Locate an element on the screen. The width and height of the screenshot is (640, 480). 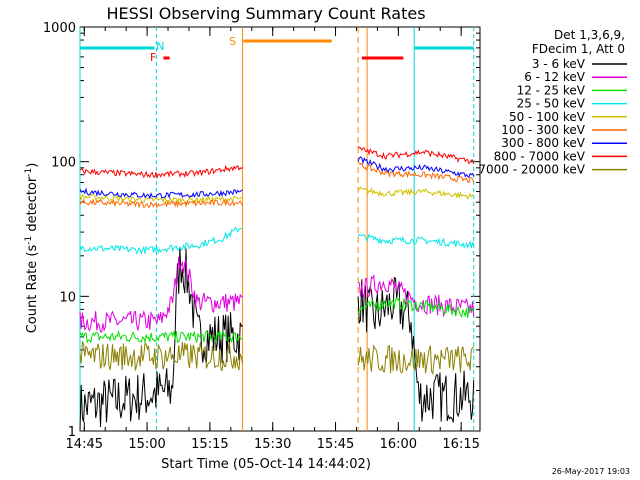
series-line-5-seg2 is located at coordinates (416, 193).